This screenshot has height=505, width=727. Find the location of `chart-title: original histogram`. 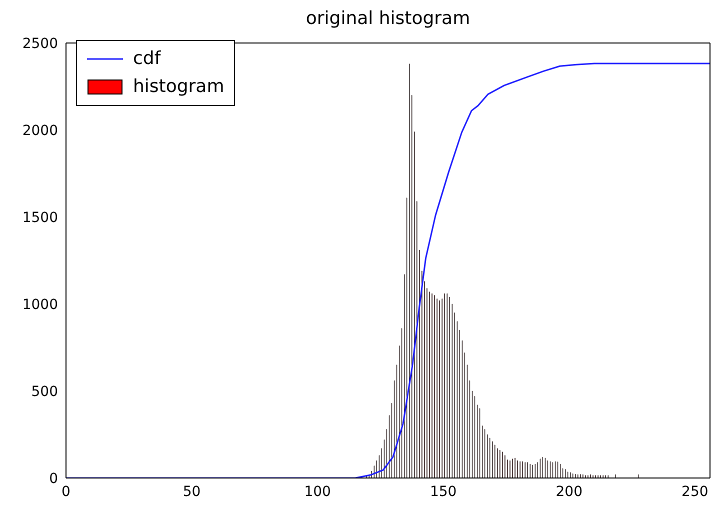

chart-title: original histogram is located at coordinates (388, 19).